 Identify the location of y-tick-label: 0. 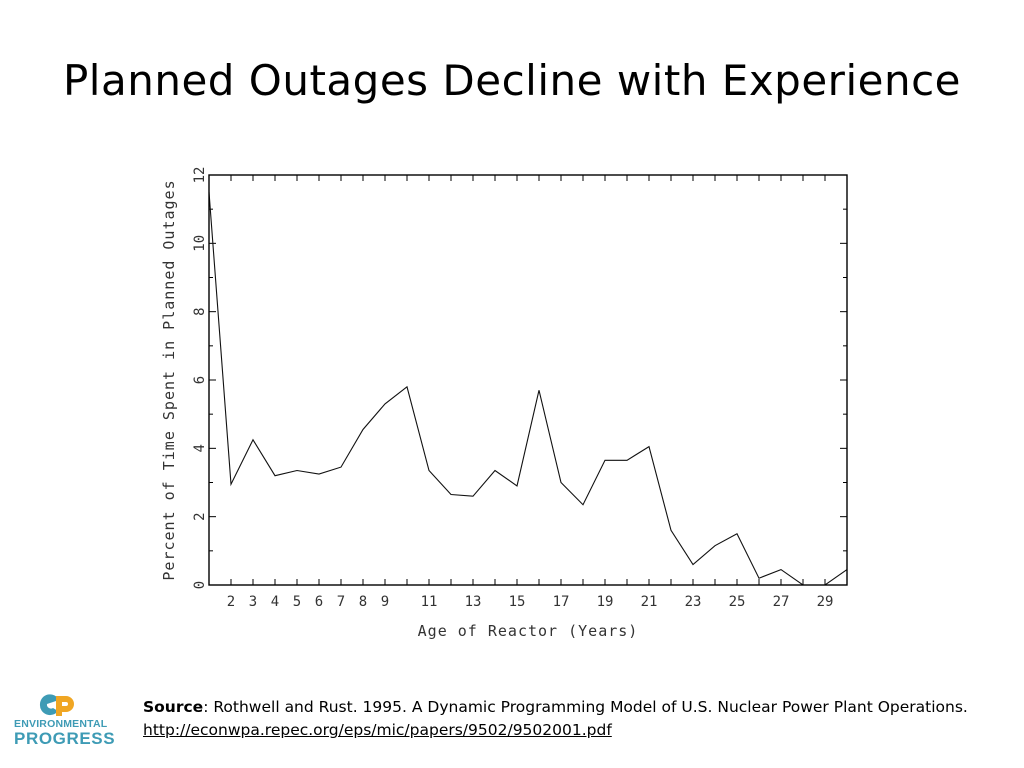
(200, 585).